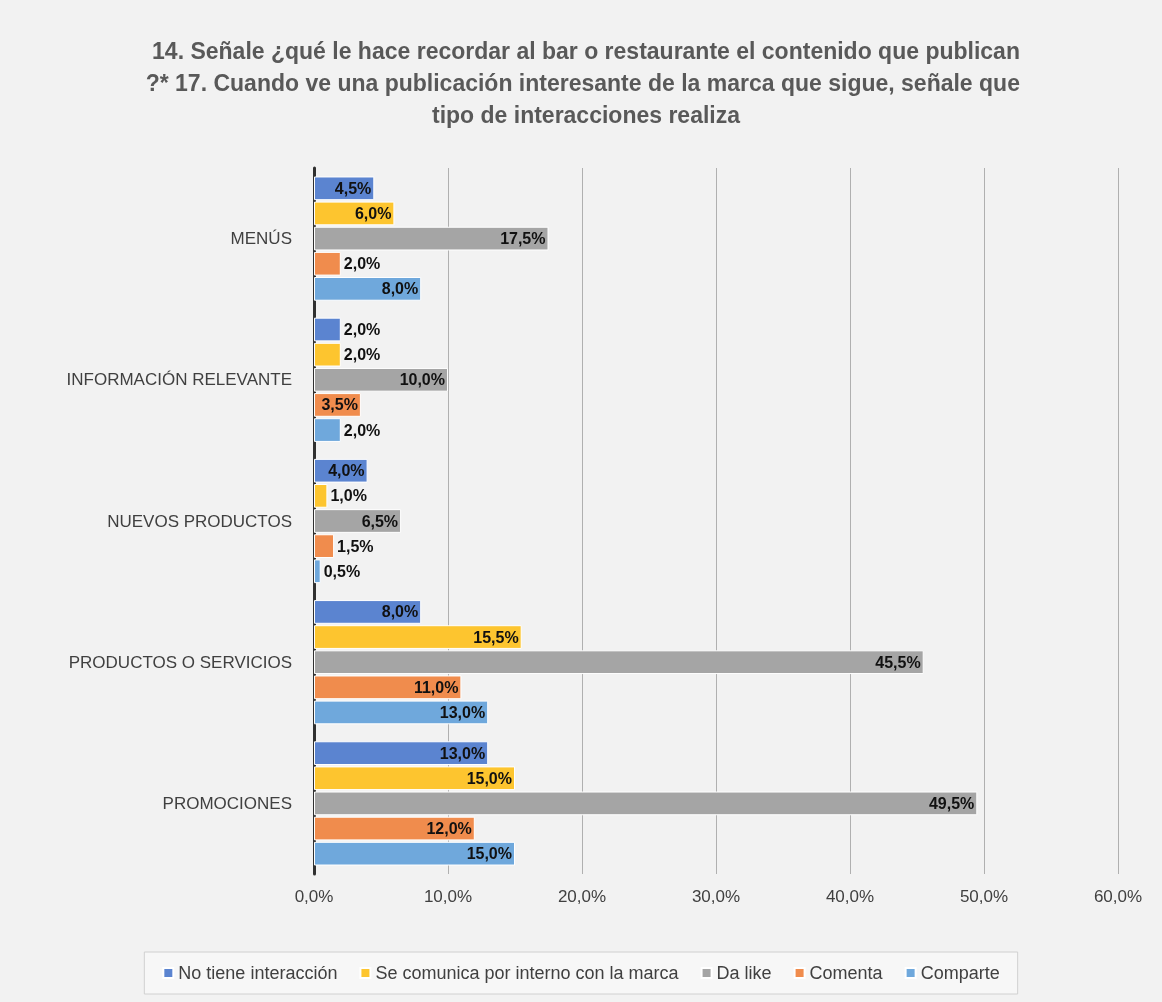 Image resolution: width=1162 pixels, height=1002 pixels. Describe the element at coordinates (261, 239) in the screenshot. I see `y-tick-label: MENÚS` at that location.